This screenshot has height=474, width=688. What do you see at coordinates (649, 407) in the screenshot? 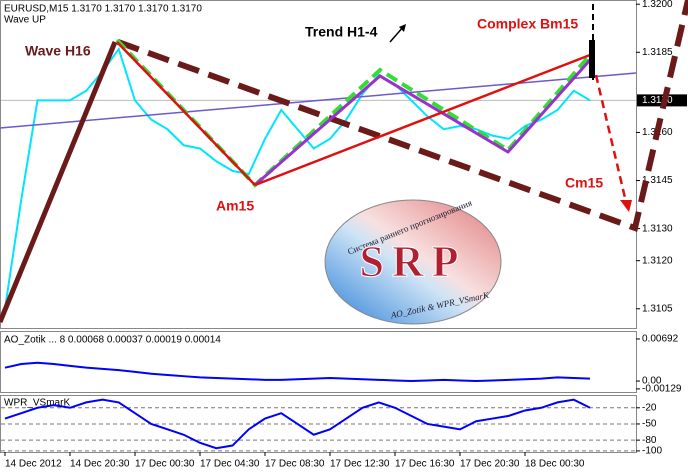
I see `y-tick-label: -20` at bounding box center [649, 407].